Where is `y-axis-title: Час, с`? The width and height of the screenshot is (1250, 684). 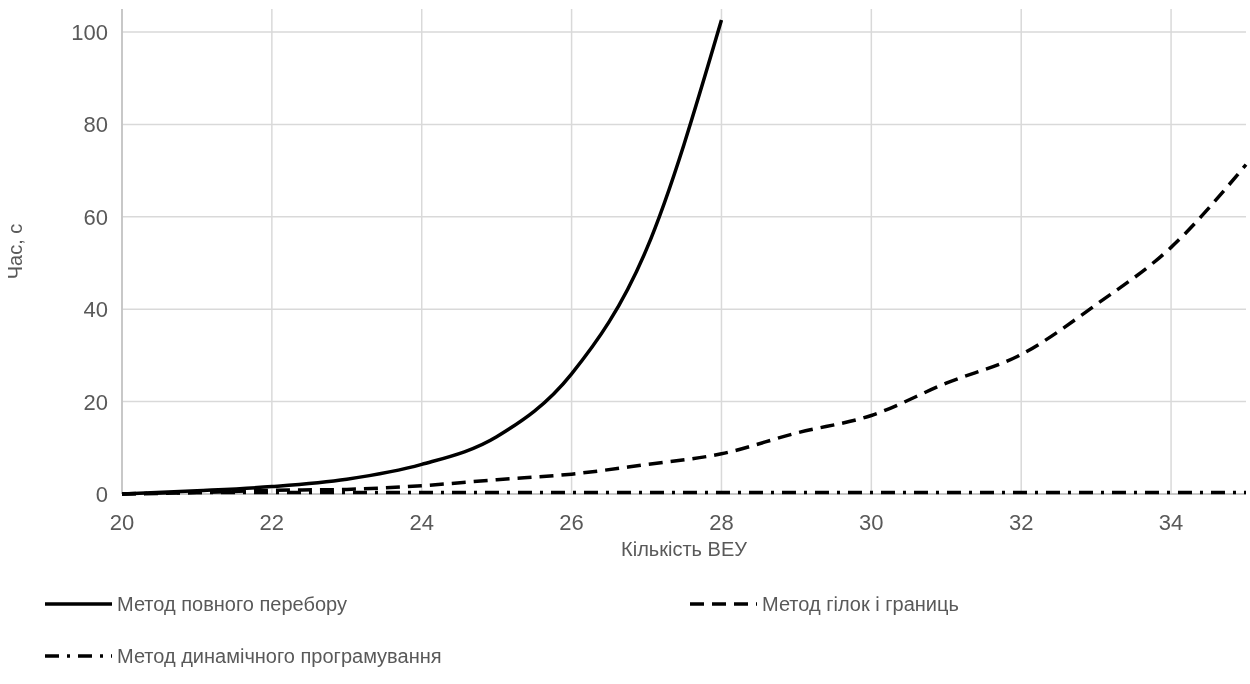 y-axis-title: Час, с is located at coordinates (15, 251).